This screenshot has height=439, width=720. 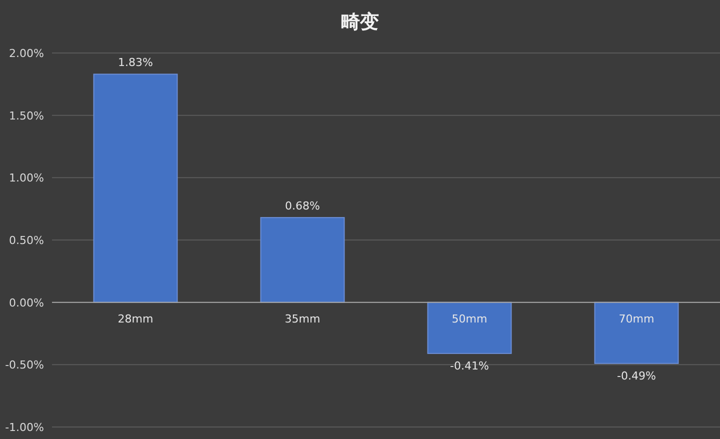 What do you see at coordinates (26, 53) in the screenshot?
I see `y-tick-label: 2.00%` at bounding box center [26, 53].